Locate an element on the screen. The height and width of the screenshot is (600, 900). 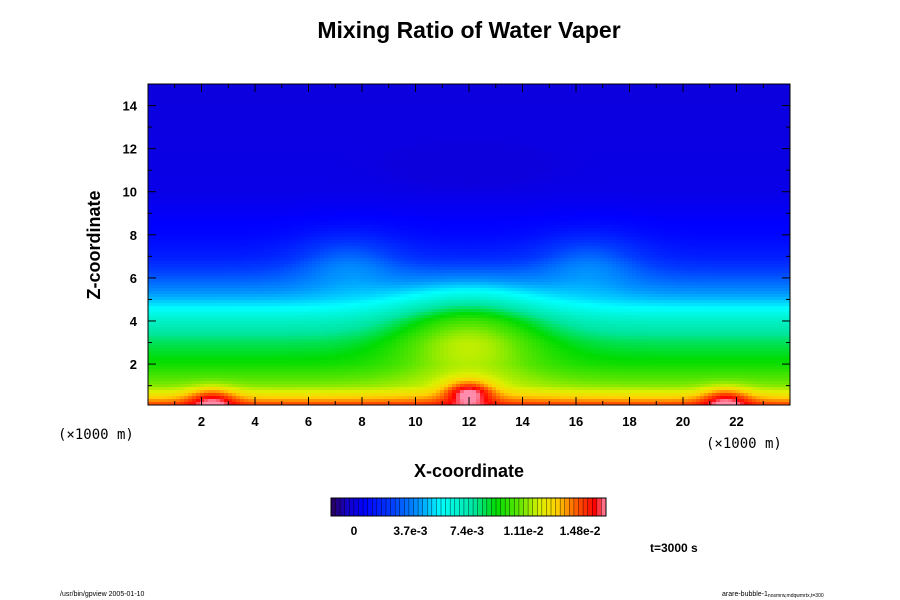
colorbar-tick-label: 1.48e-2 is located at coordinates (580, 531).